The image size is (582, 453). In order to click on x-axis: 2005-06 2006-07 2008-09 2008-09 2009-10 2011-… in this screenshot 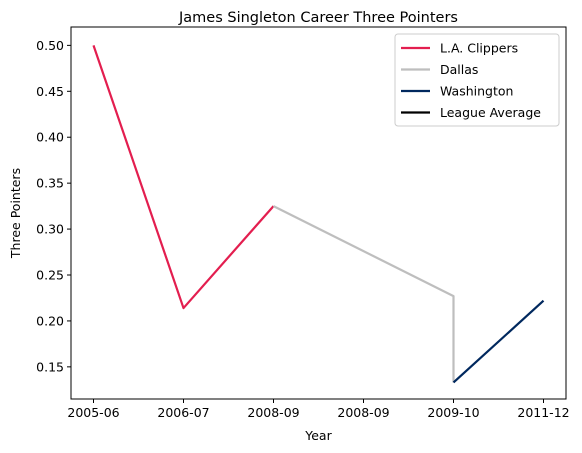, I will do `click(318, 409)`.